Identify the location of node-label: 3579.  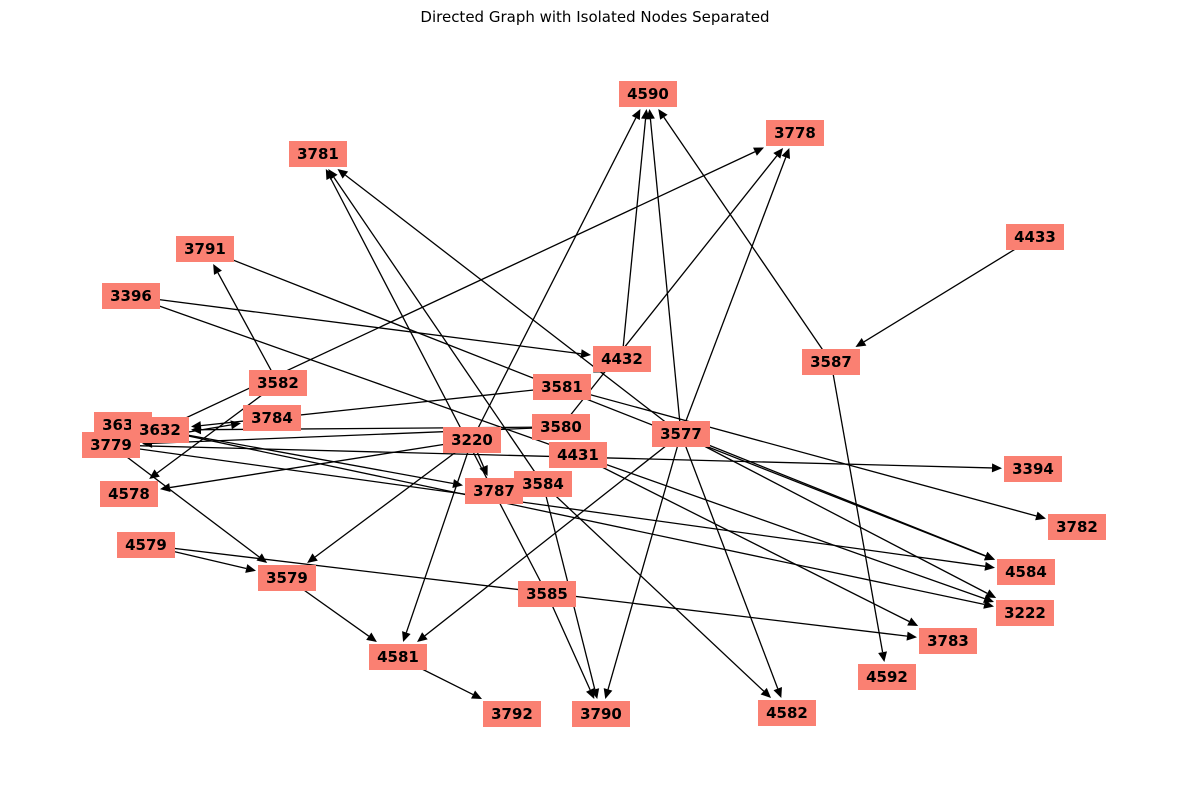
(287, 578).